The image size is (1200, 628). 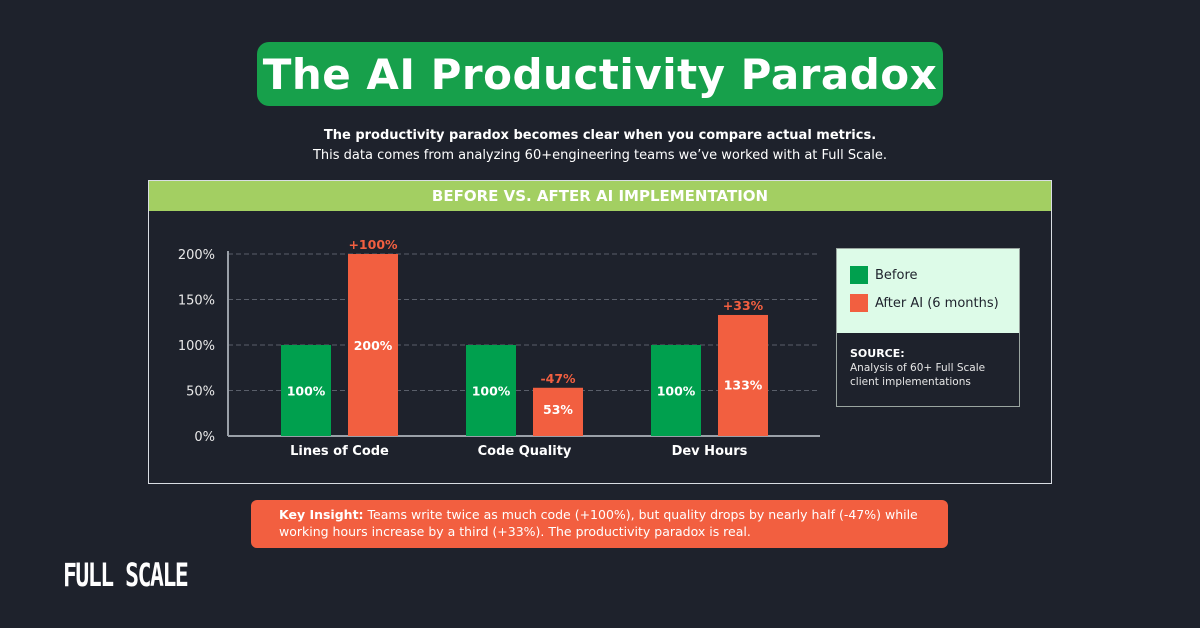 I want to click on change-label: +100%, so click(x=373, y=244).